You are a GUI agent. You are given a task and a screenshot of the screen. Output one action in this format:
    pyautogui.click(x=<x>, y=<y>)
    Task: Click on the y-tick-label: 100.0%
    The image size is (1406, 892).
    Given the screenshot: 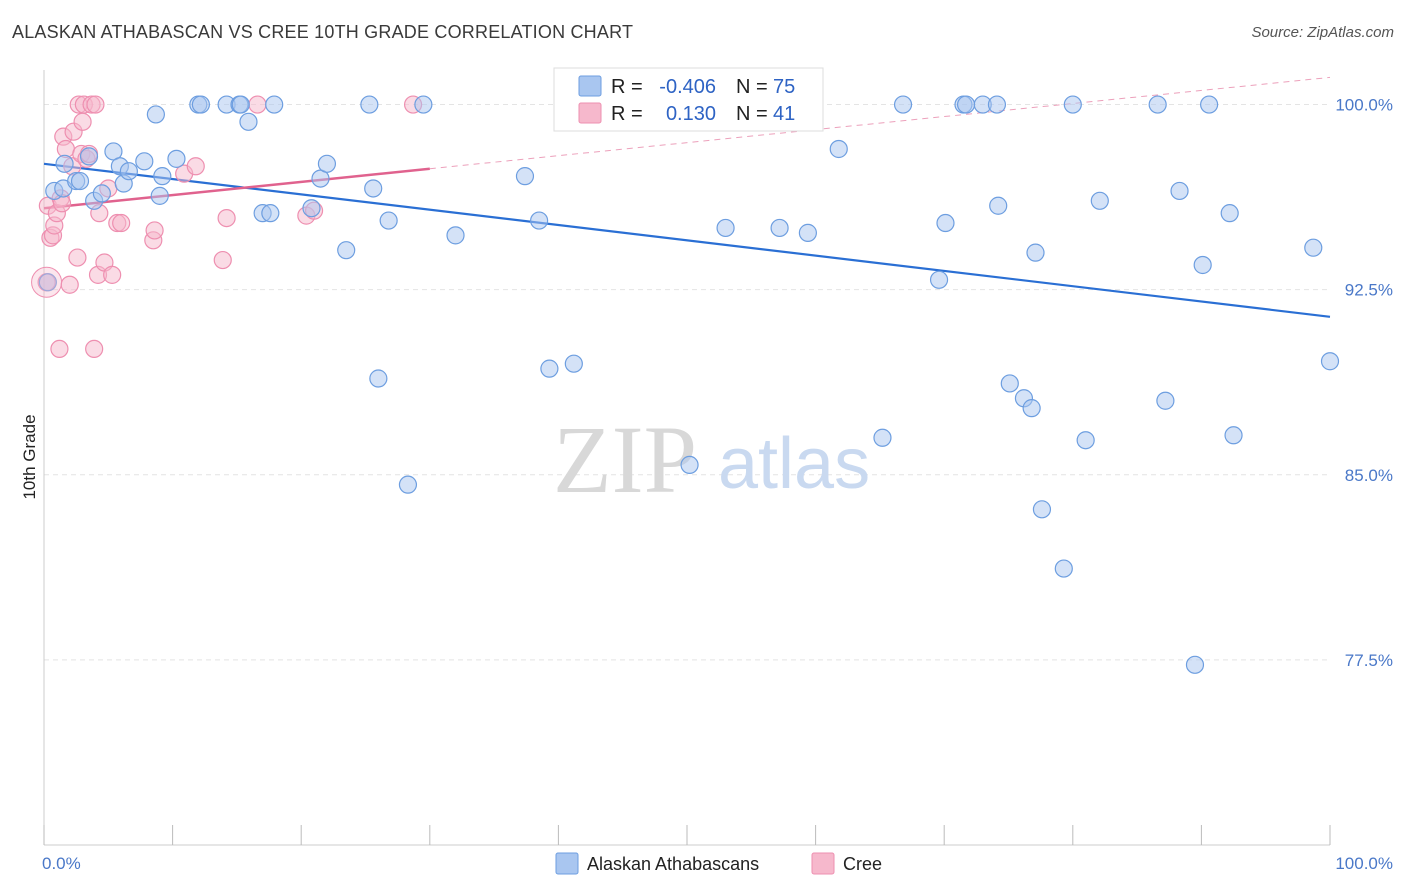 What is the action you would take?
    pyautogui.click(x=1364, y=105)
    